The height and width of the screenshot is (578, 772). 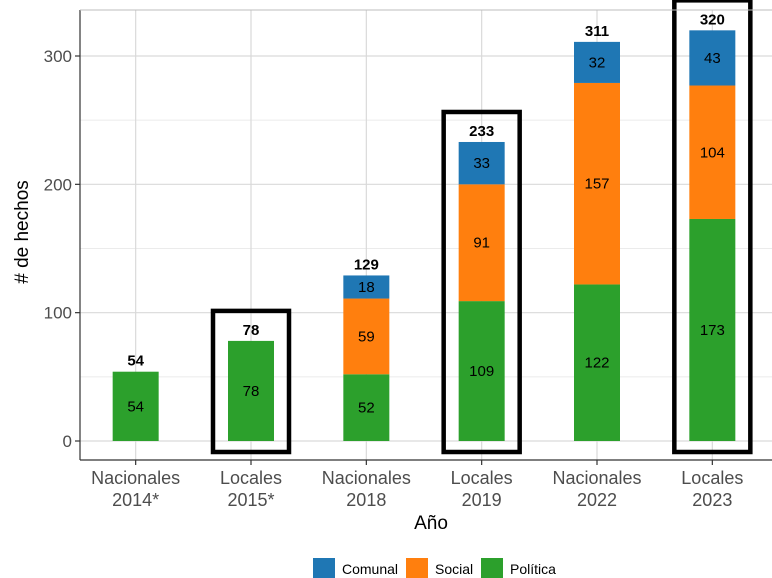 I want to click on segment-value-label: 43, so click(x=712, y=58).